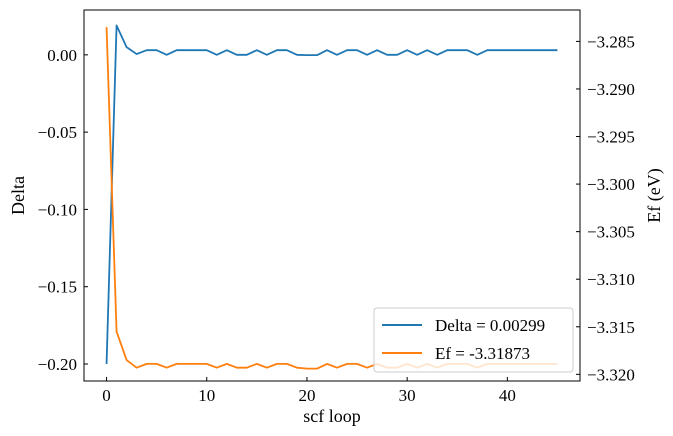 The width and height of the screenshot is (673, 436). I want to click on x-tick-label: 20, so click(306, 395).